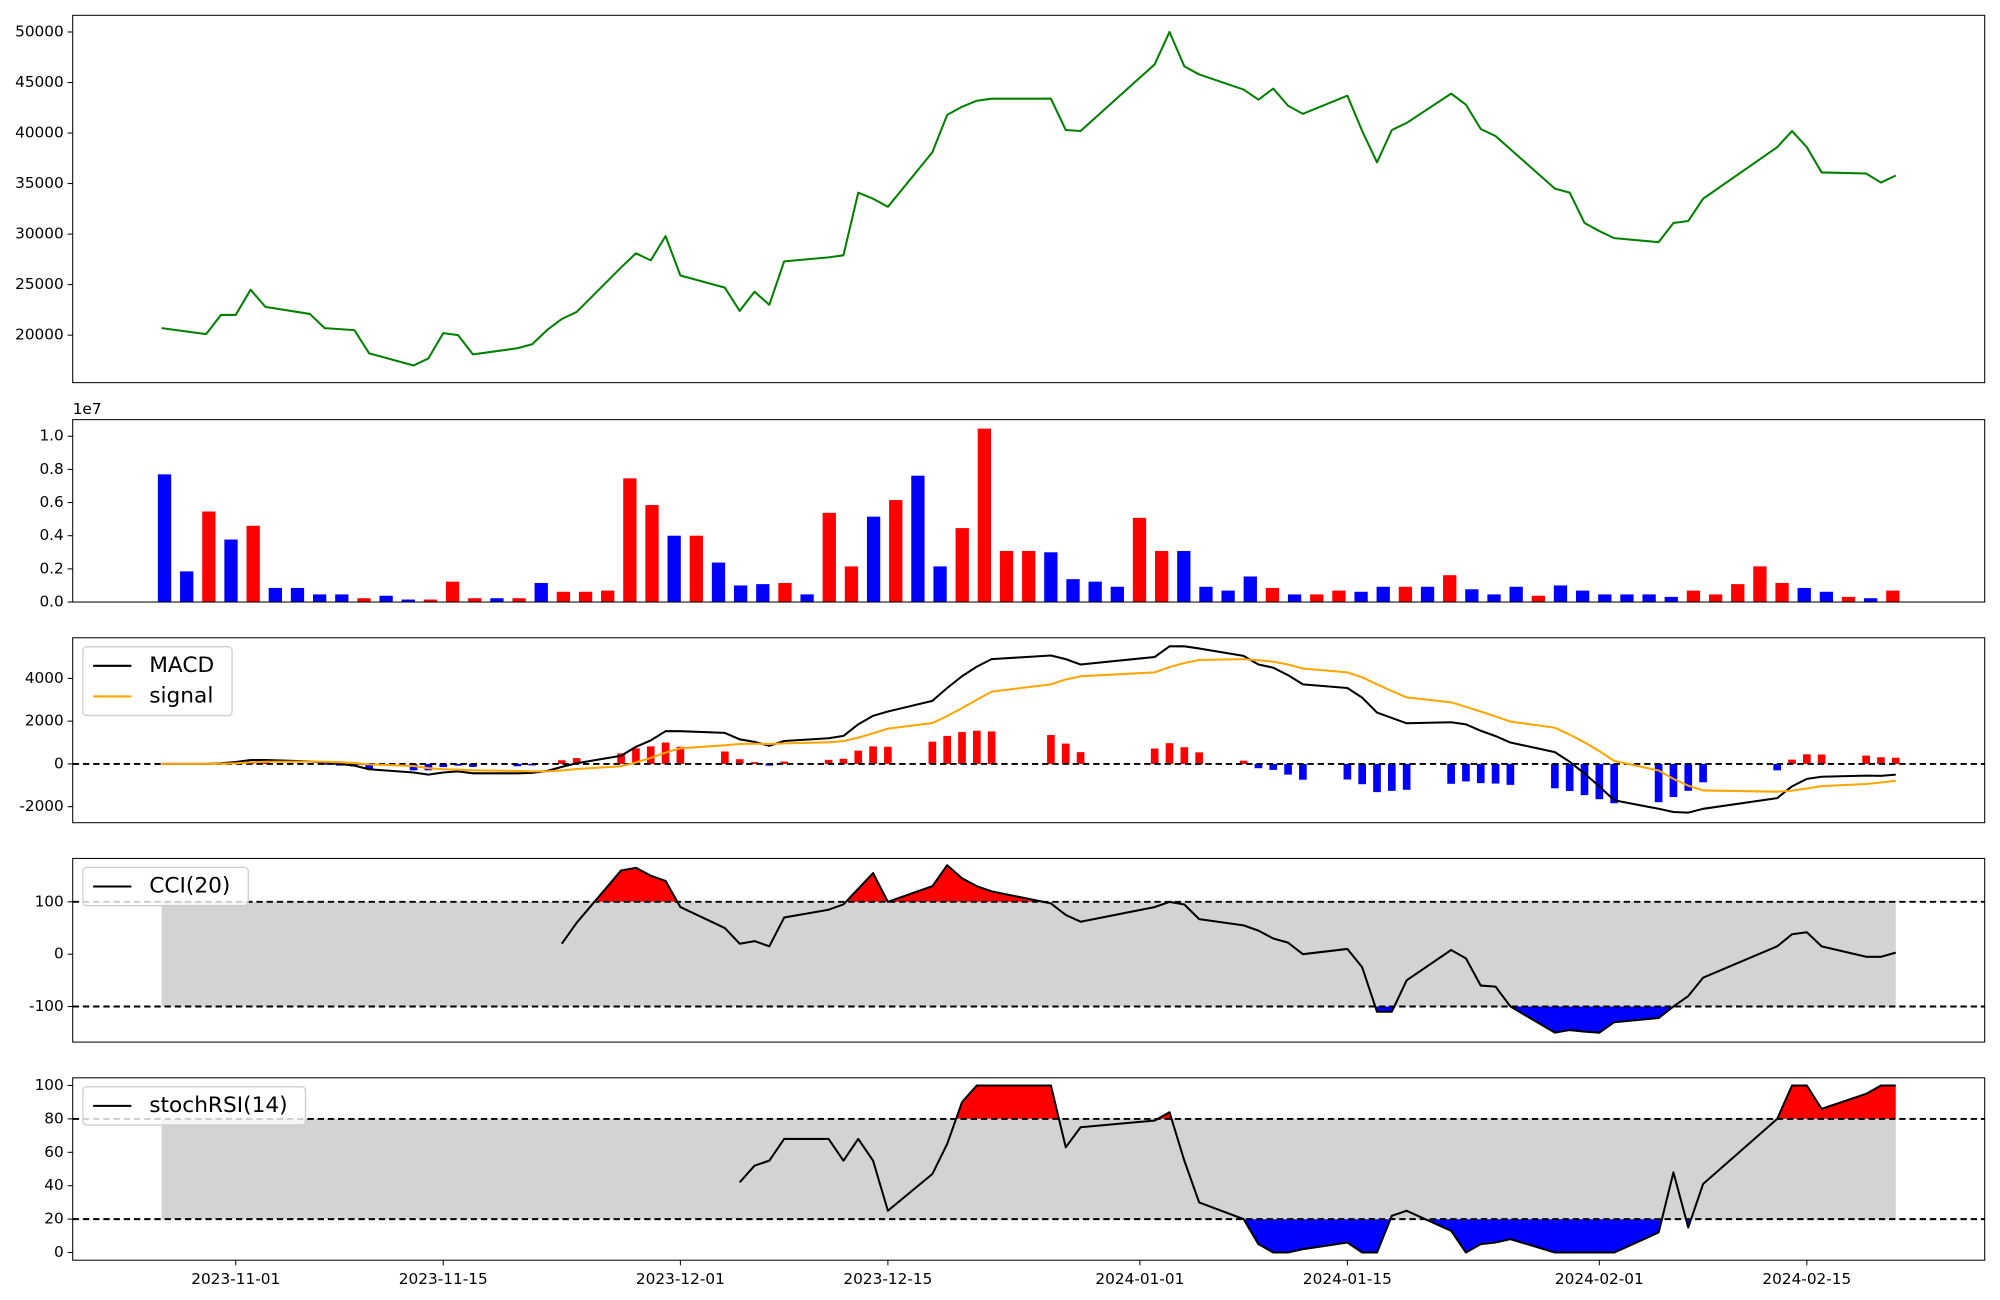 This screenshot has height=1300, width=2000. Describe the element at coordinates (1806, 1279) in the screenshot. I see `x-tick-label: 2024-02-15` at that location.